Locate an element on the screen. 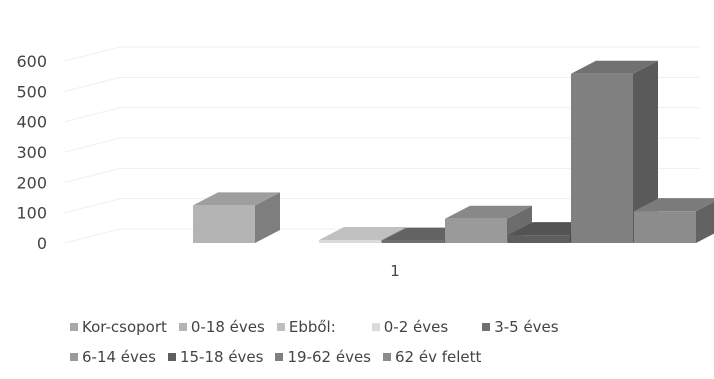 This screenshot has width=714, height=379. y-tick-label: 0 is located at coordinates (42, 243).